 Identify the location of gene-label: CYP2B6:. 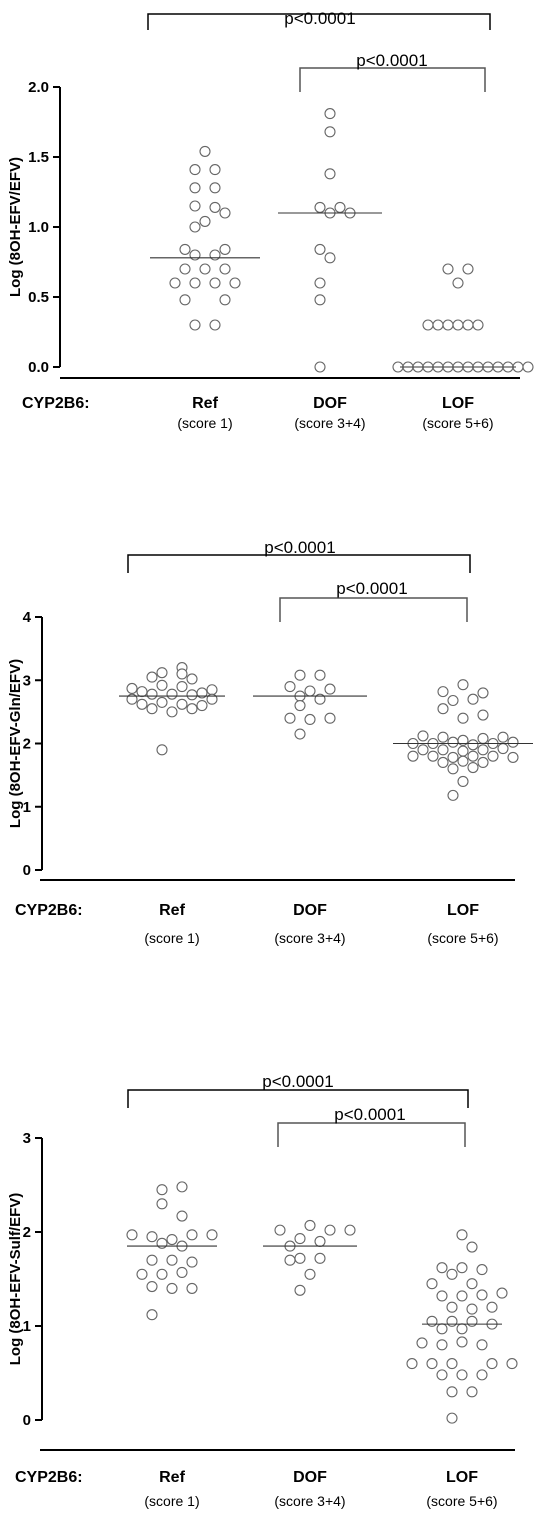
(56, 403).